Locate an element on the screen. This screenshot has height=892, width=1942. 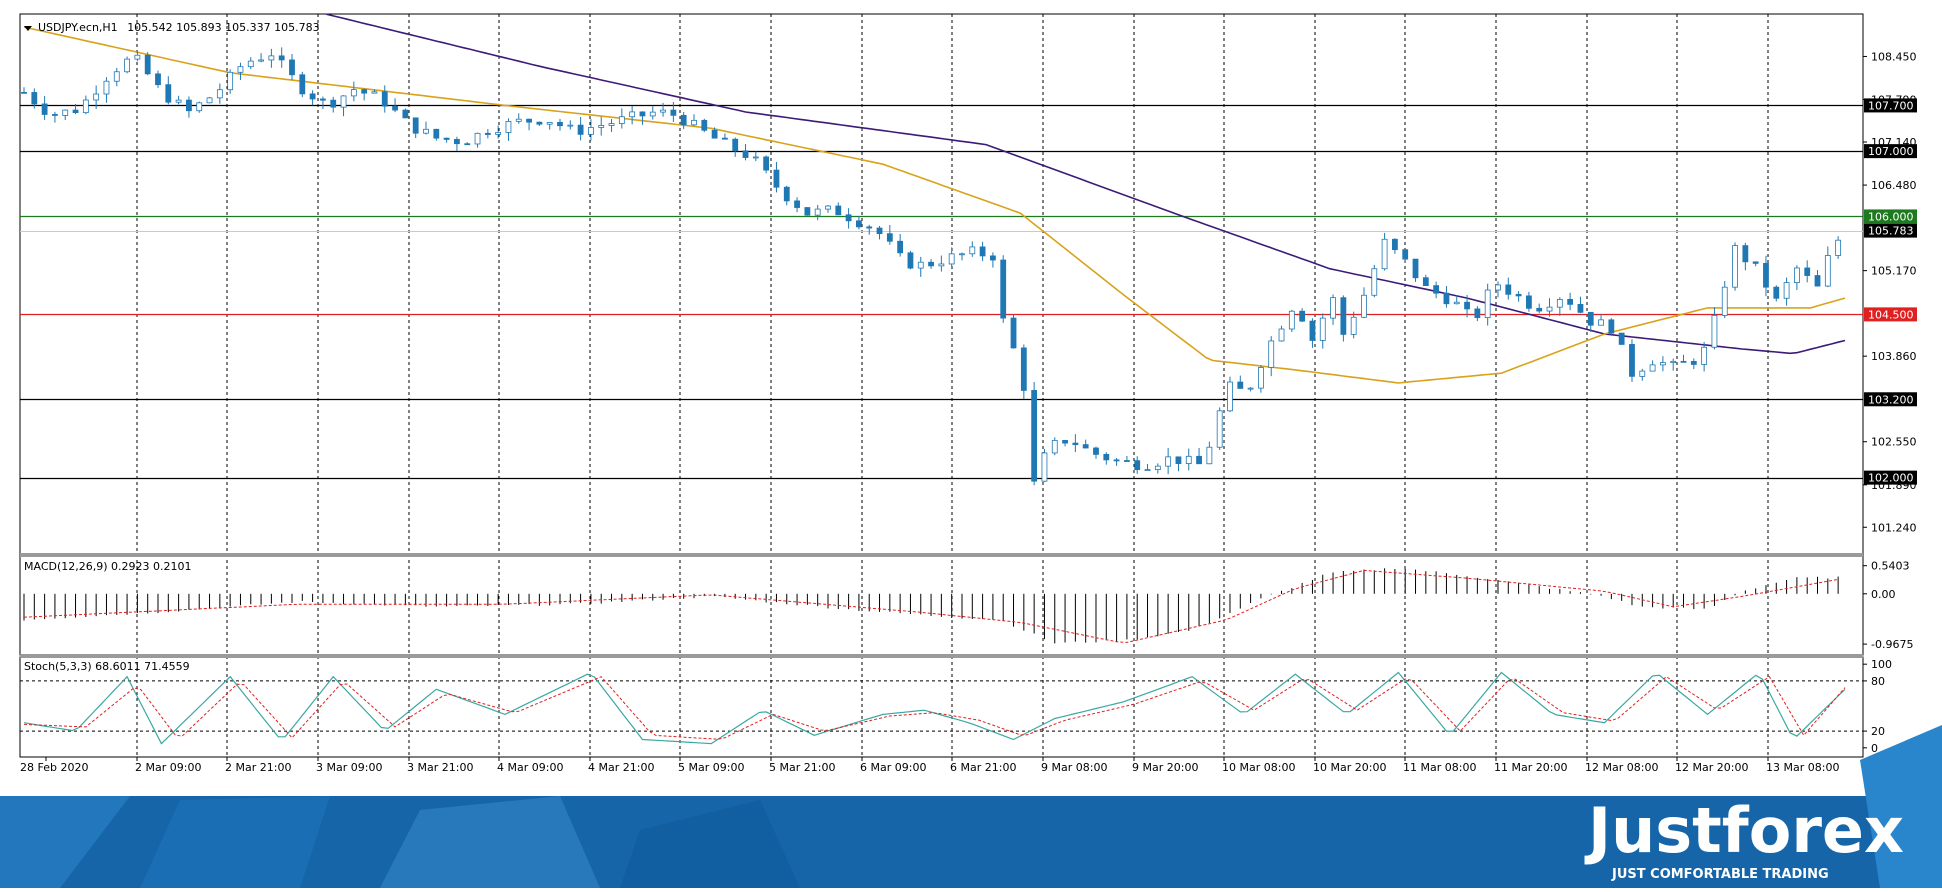
price-level-label: 106.000 is located at coordinates (1891, 216).